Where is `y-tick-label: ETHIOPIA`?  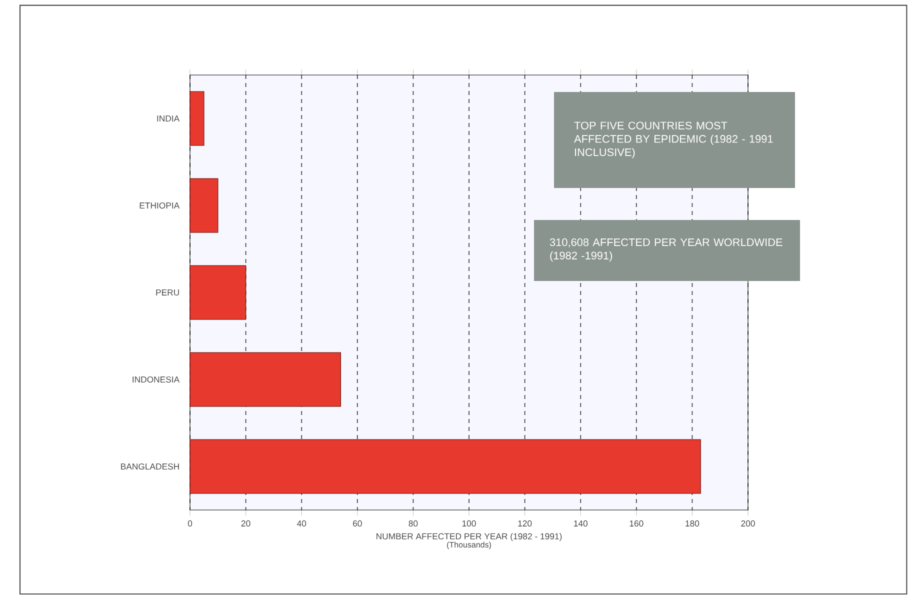 y-tick-label: ETHIOPIA is located at coordinates (160, 205).